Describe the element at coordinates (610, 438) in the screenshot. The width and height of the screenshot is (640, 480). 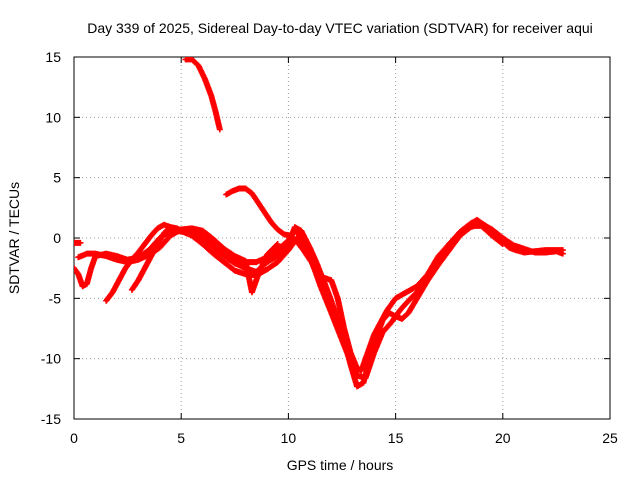
I see `x-tick-label: 25` at that location.